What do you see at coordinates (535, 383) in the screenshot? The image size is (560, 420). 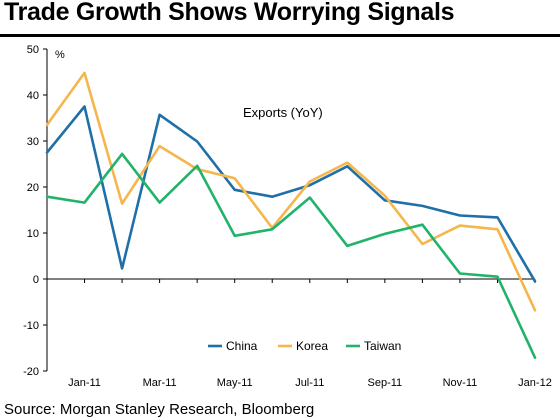 I see `x-tick-label: Jan-12` at bounding box center [535, 383].